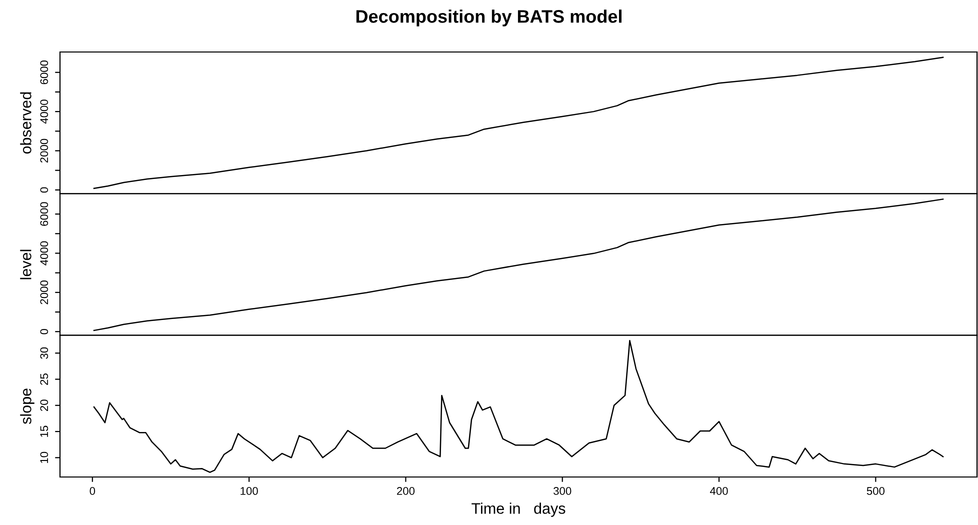 The width and height of the screenshot is (978, 525). What do you see at coordinates (519, 509) in the screenshot?
I see `x-axis-title: Time in days` at bounding box center [519, 509].